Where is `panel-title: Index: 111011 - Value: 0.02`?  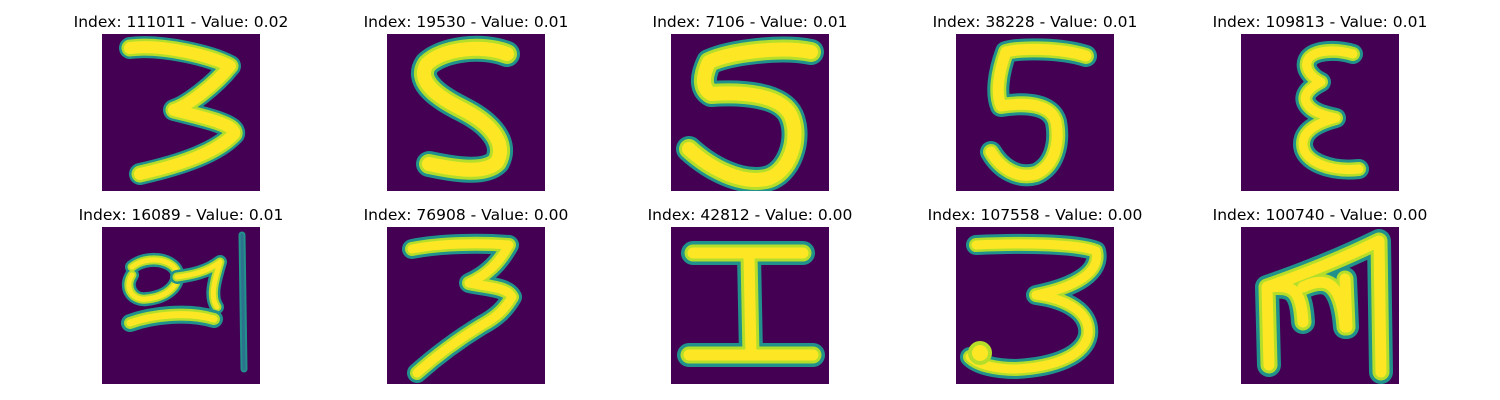 panel-title: Index: 111011 - Value: 0.02 is located at coordinates (181, 22).